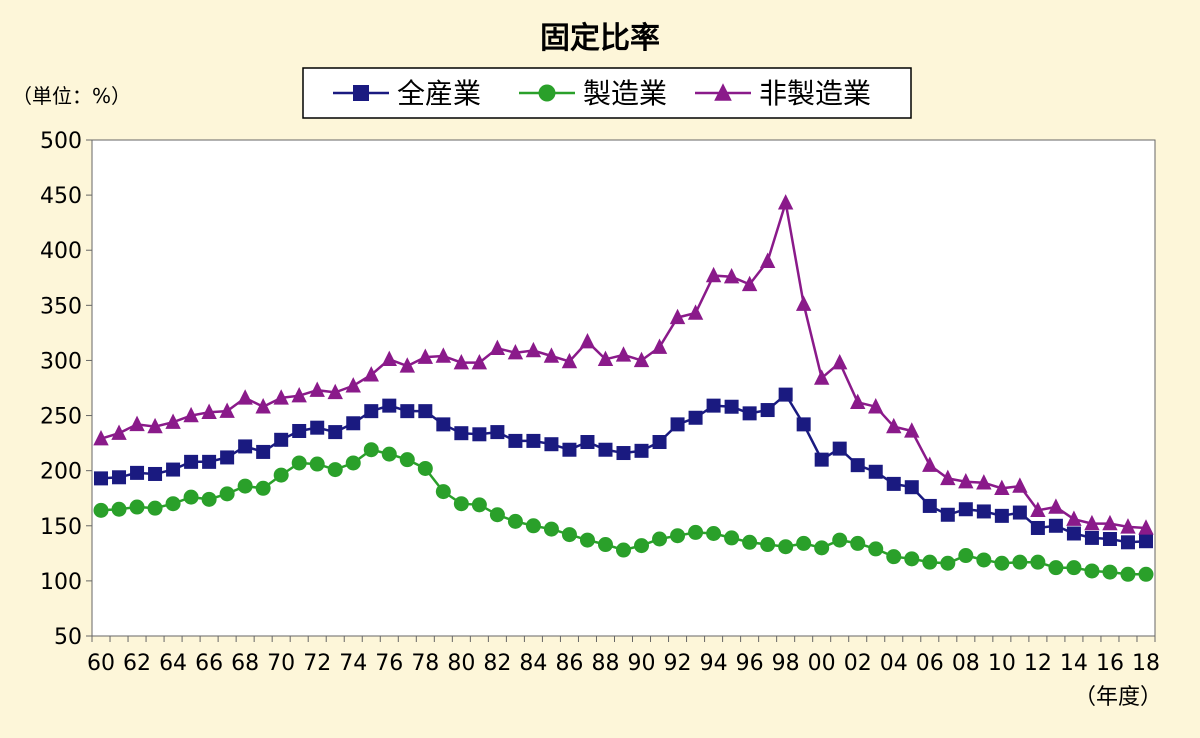 This screenshot has height=738, width=1200. What do you see at coordinates (714, 663) in the screenshot?
I see `x-tick-label: 94` at bounding box center [714, 663].